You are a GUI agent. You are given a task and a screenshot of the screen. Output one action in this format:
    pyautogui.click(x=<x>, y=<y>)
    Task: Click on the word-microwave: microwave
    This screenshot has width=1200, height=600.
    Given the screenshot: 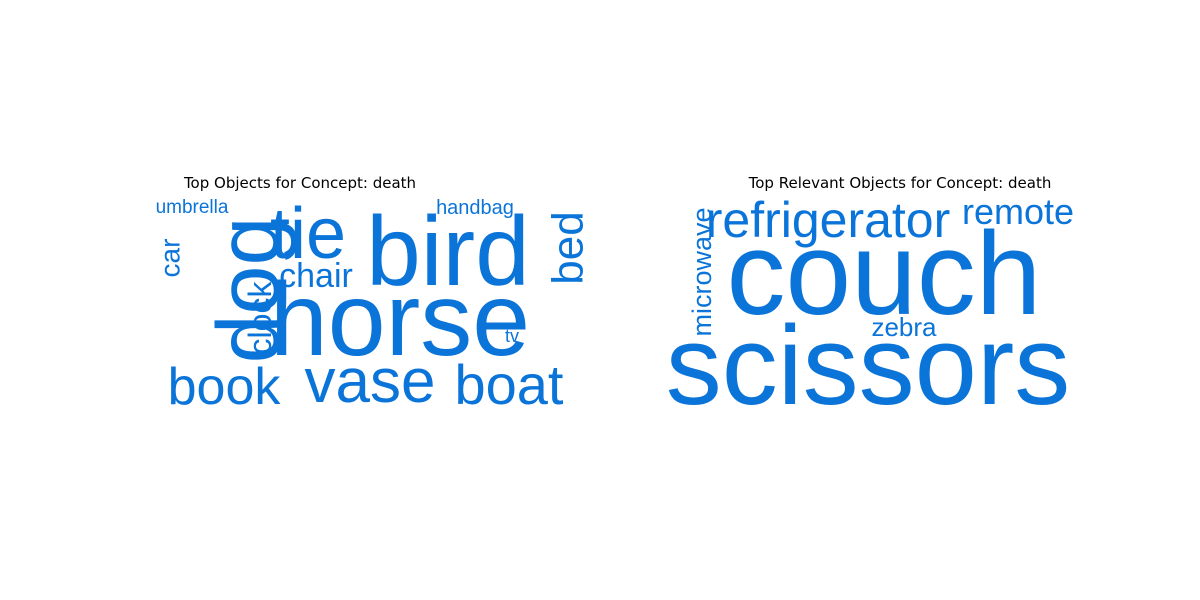 What is the action you would take?
    pyautogui.click(x=702, y=271)
    